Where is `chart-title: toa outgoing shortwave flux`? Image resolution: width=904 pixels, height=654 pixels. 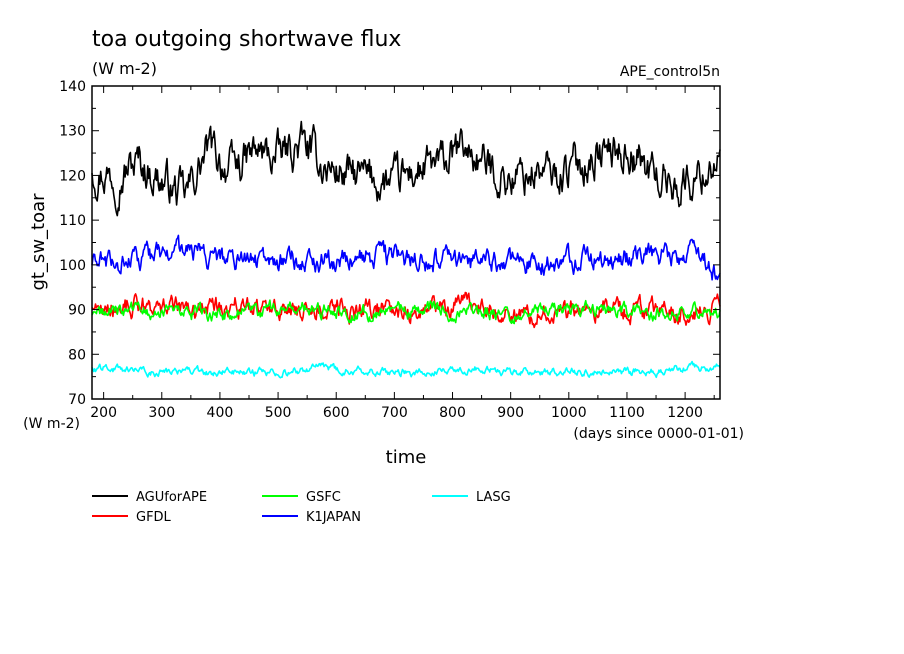
chart-title: toa outgoing shortwave flux is located at coordinates (246, 39).